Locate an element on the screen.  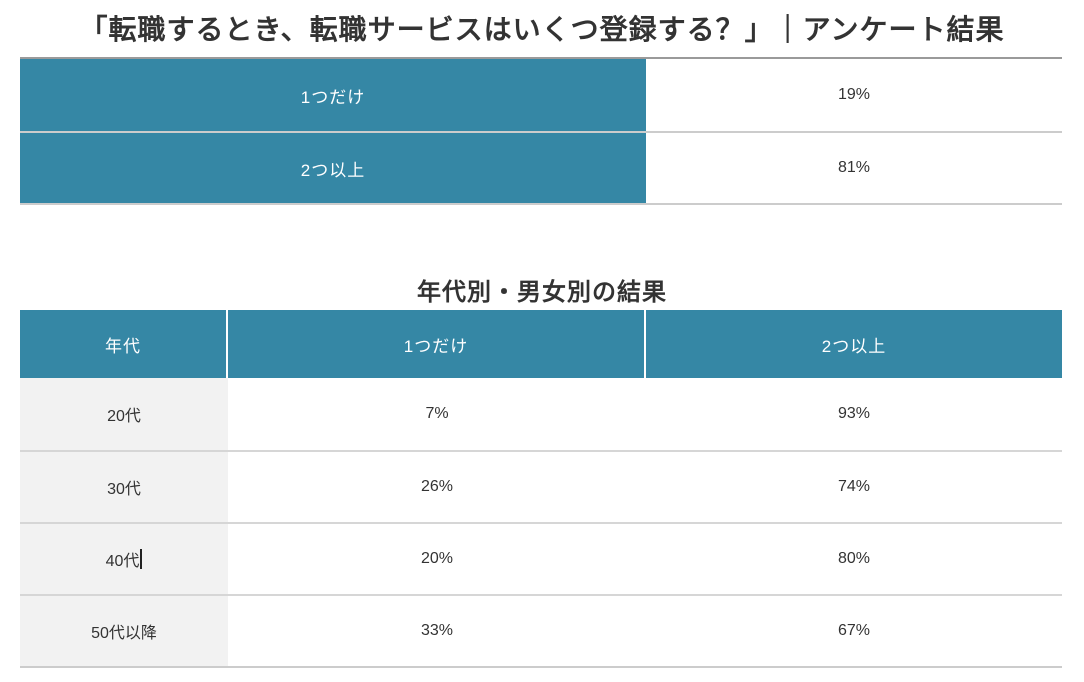
table-header-row: 年代 1つだけ 2つ以上 is located at coordinates (541, 344).